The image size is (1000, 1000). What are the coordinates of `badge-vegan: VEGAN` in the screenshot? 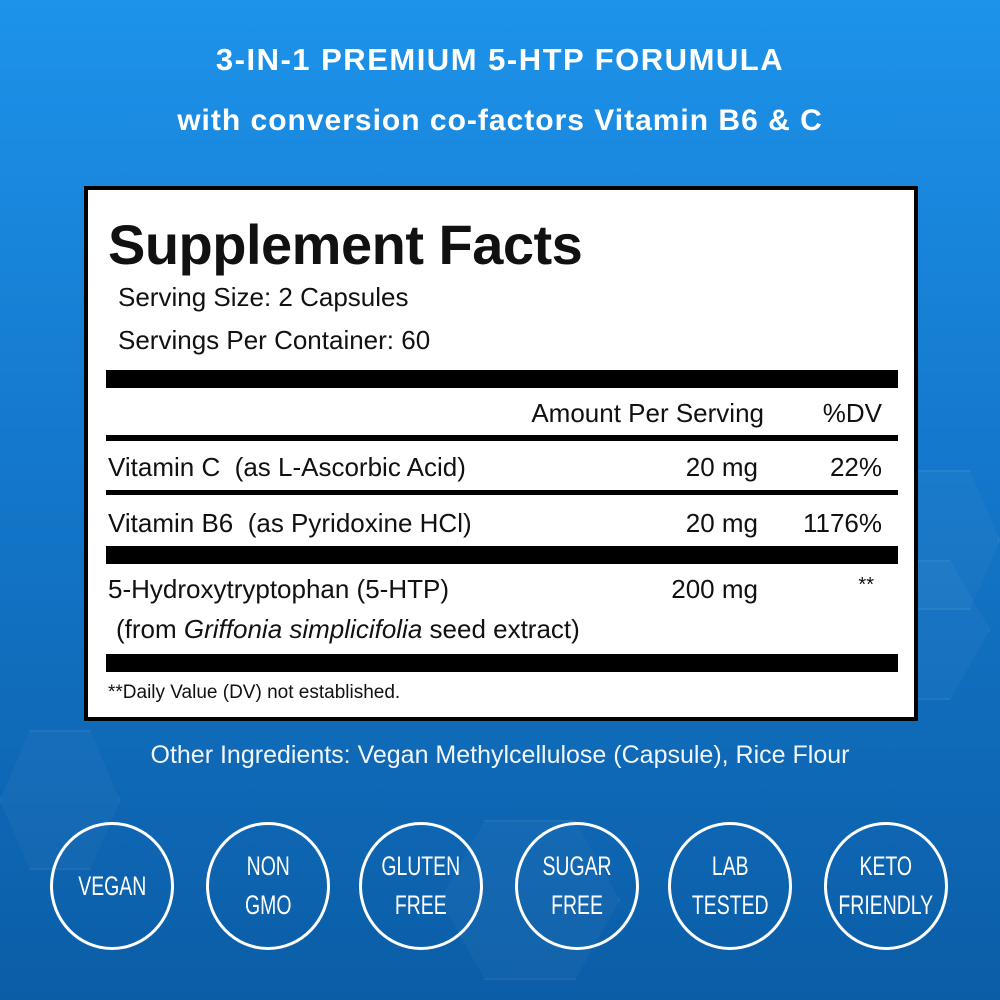 It's located at (112, 886).